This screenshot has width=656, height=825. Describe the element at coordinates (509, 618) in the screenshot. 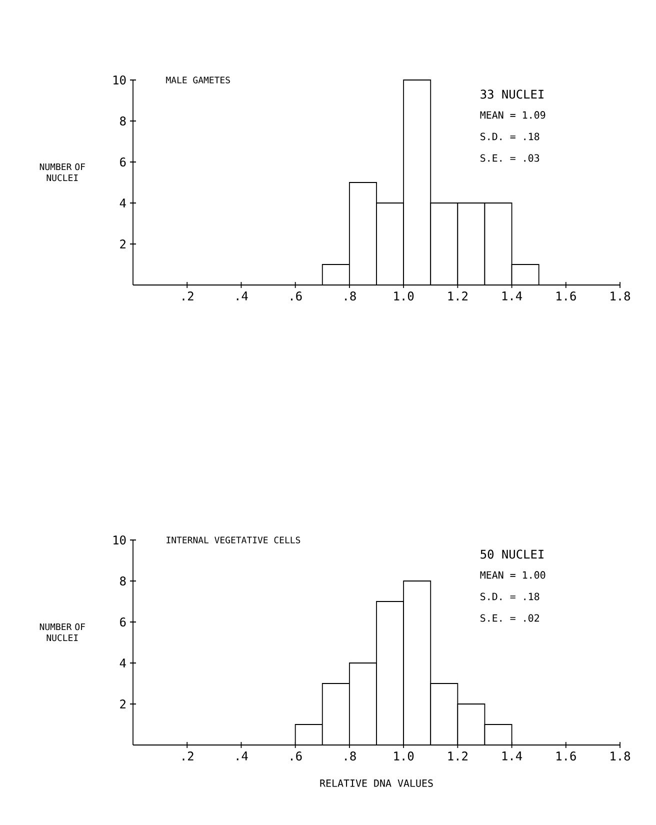

I see `annotation: S.E. = .02` at that location.